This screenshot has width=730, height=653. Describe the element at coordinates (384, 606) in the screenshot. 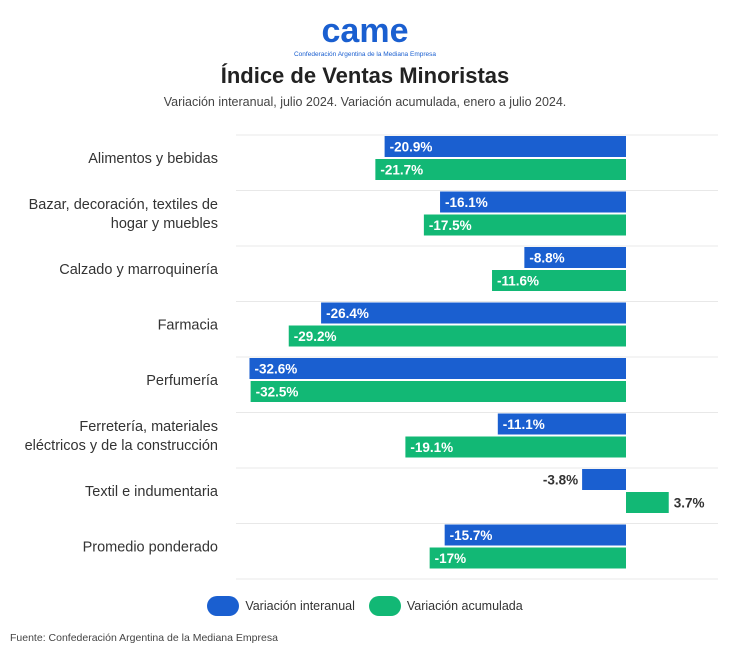

I see `legend-swatch-acumulada` at that location.